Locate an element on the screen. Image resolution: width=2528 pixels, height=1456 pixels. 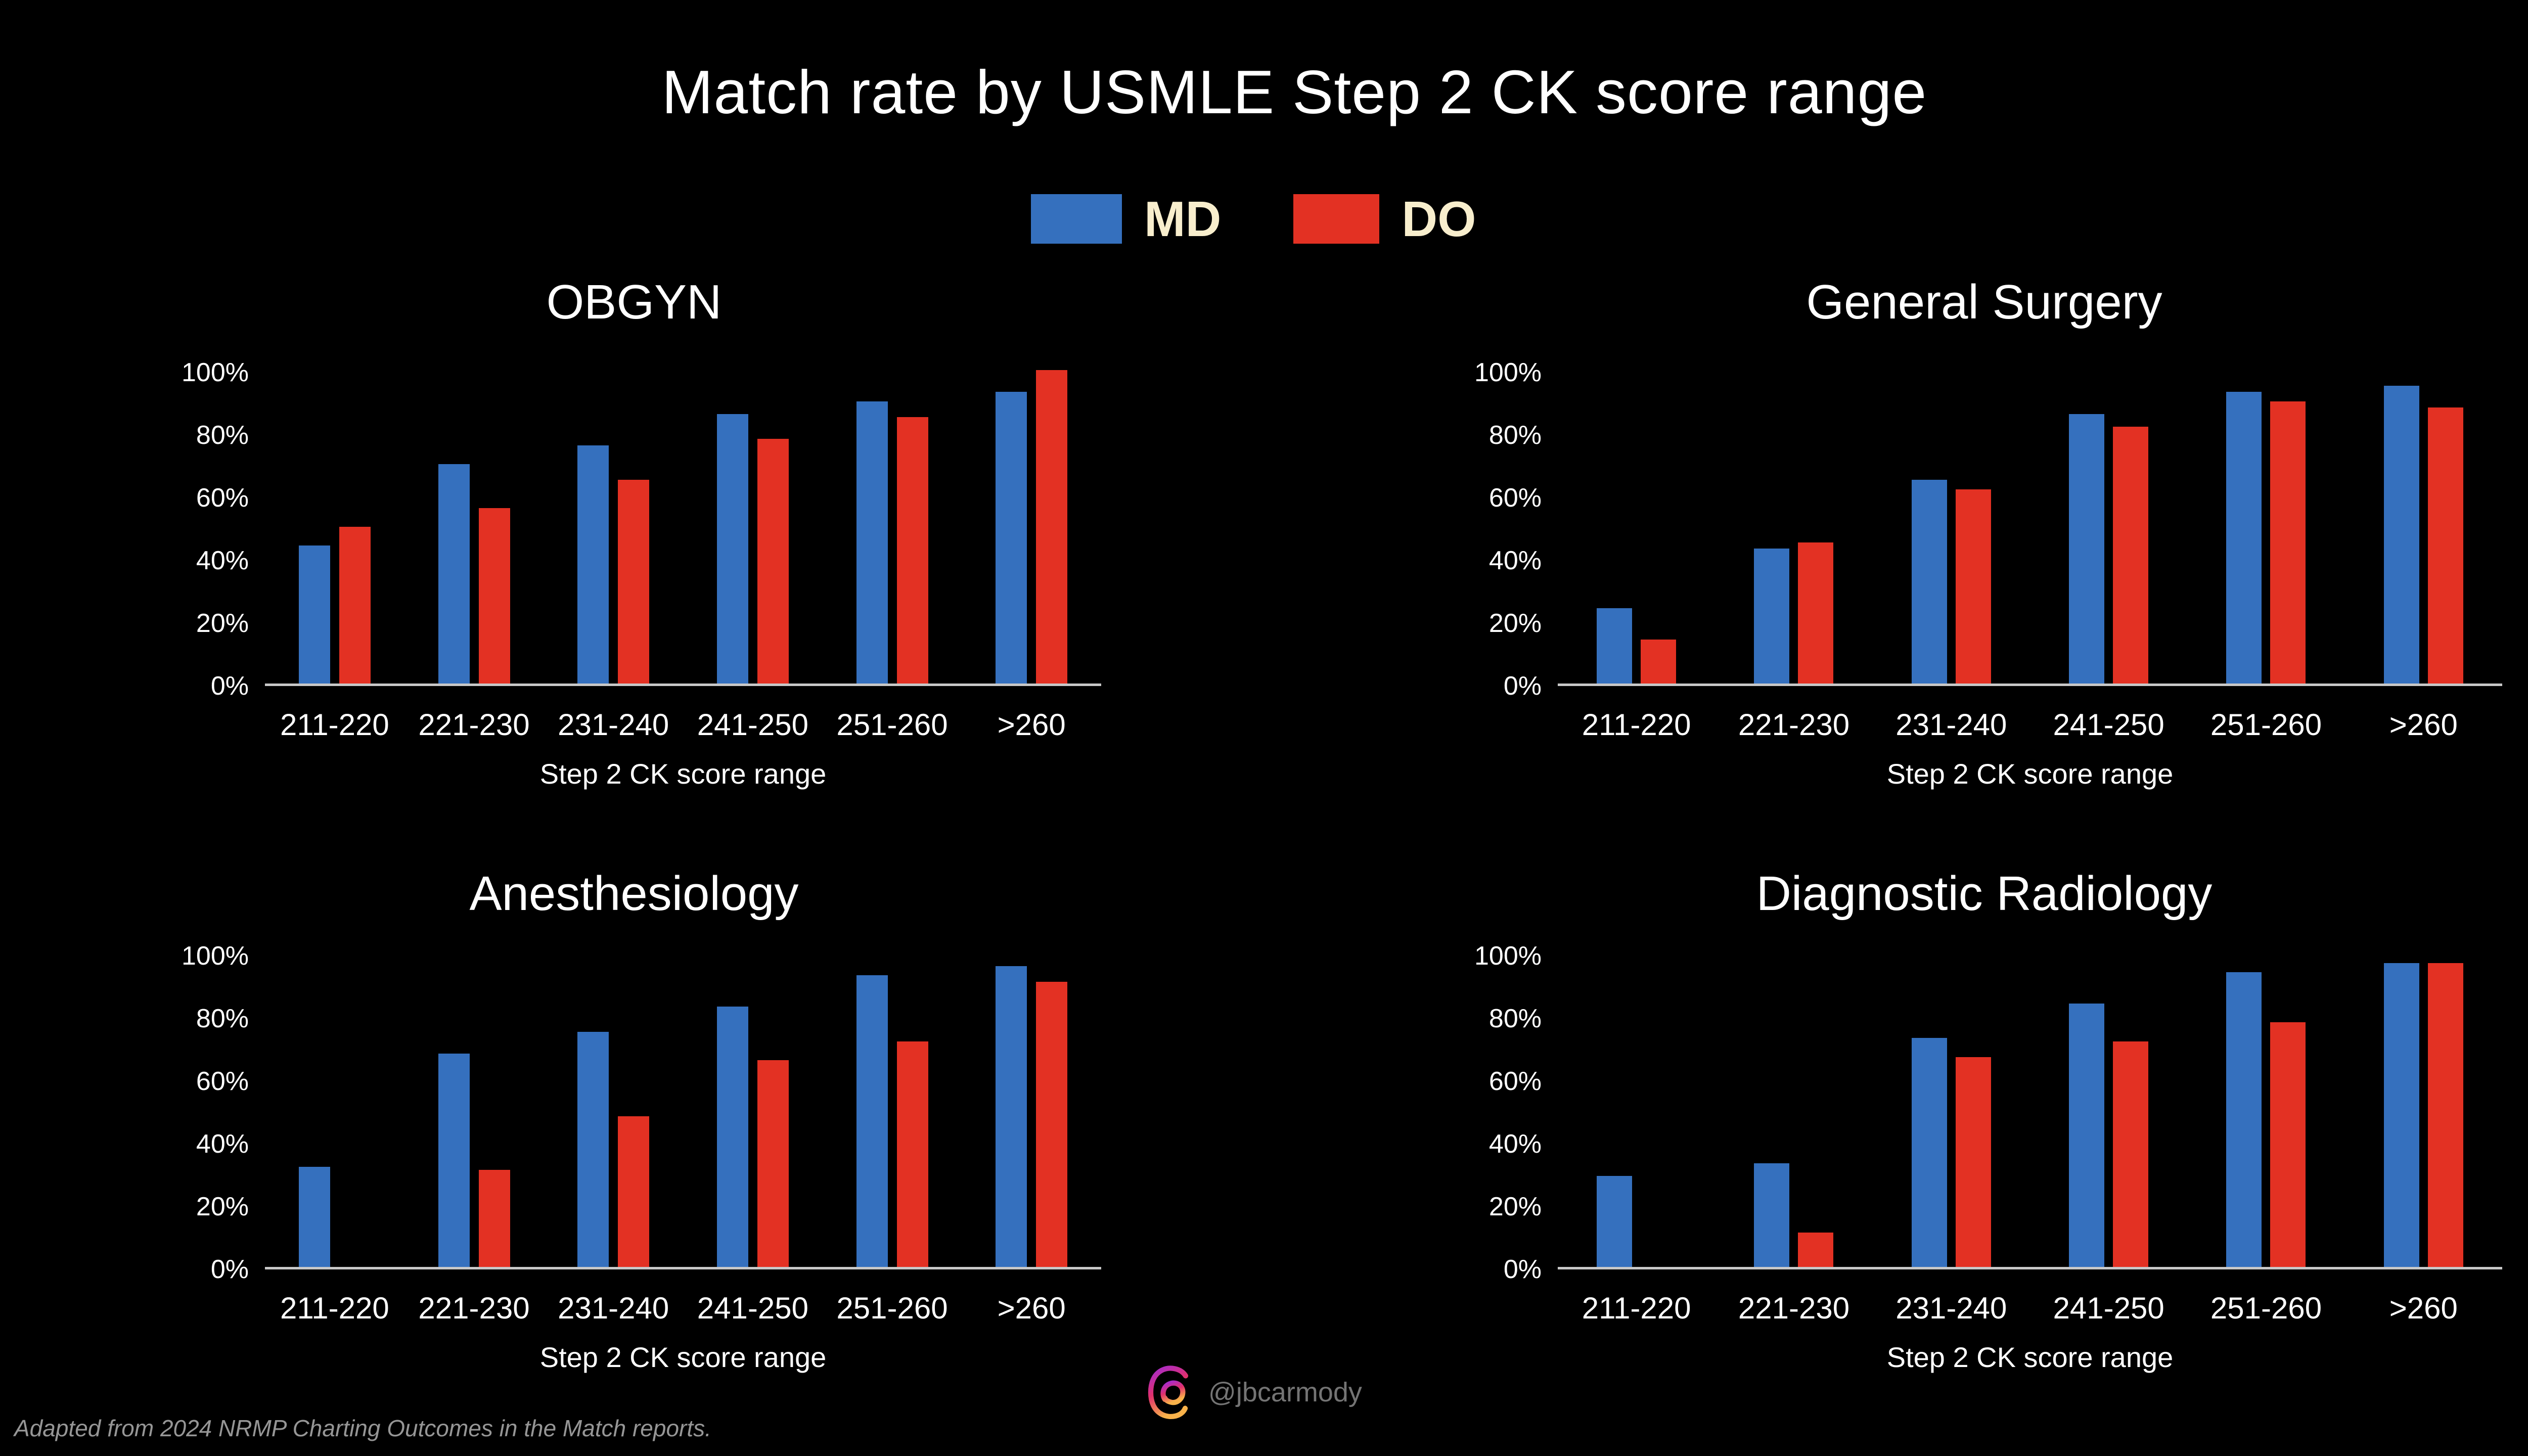
watermark-handle: @jbcarmody is located at coordinates (1285, 1392).